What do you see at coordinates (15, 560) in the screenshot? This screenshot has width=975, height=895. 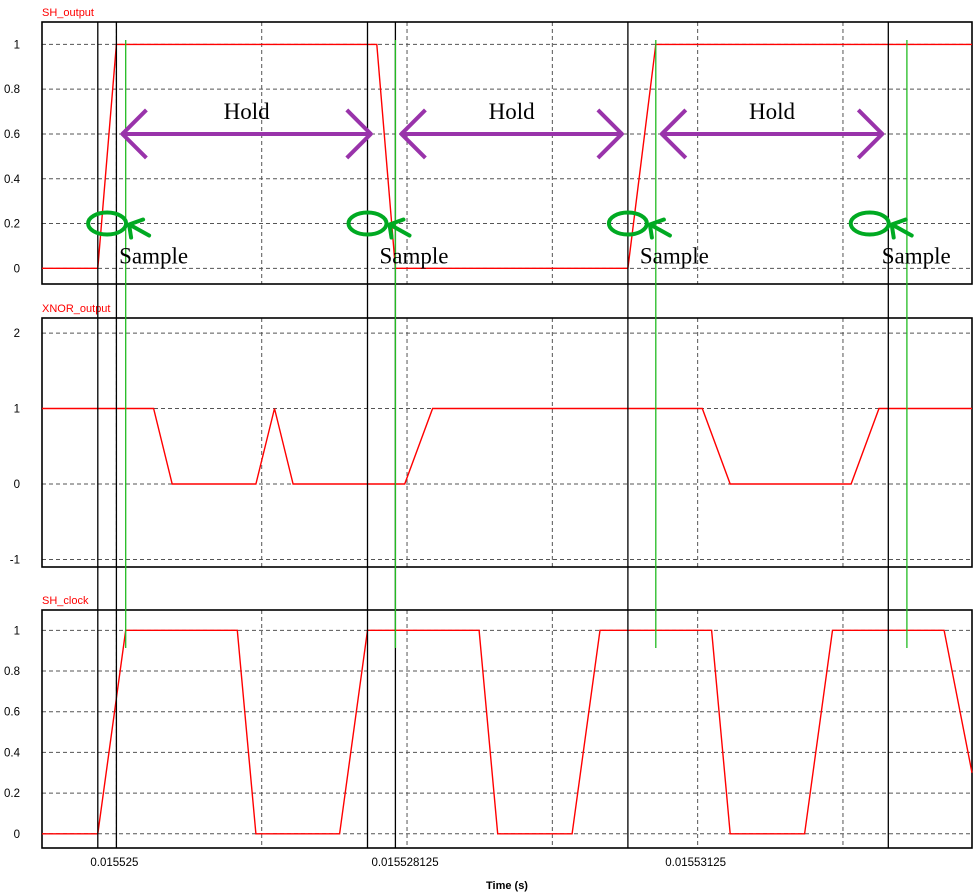 I see `y-tick-label: -1` at bounding box center [15, 560].